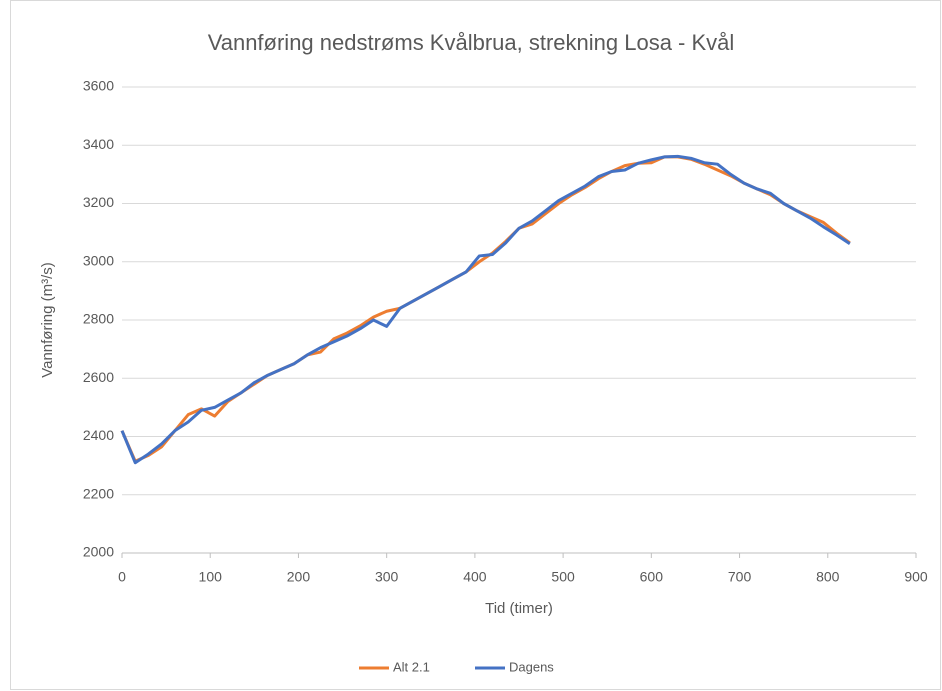 The height and width of the screenshot is (691, 942). What do you see at coordinates (98, 493) in the screenshot?
I see `y-tick-label: 2200` at bounding box center [98, 493].